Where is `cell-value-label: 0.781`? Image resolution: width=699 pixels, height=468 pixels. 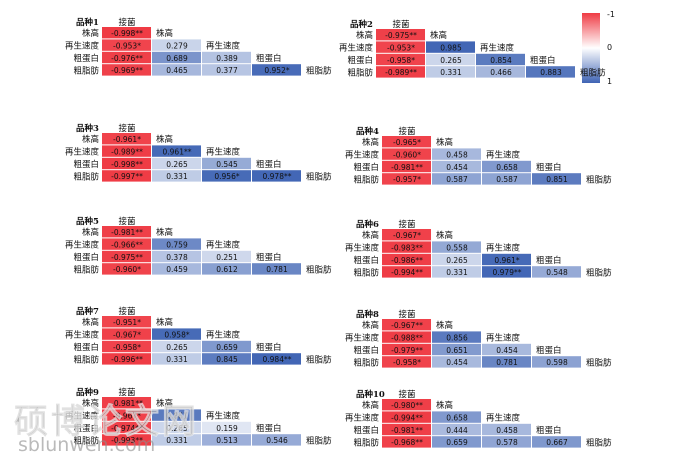 cell-value-label: 0.781 is located at coordinates (507, 362).